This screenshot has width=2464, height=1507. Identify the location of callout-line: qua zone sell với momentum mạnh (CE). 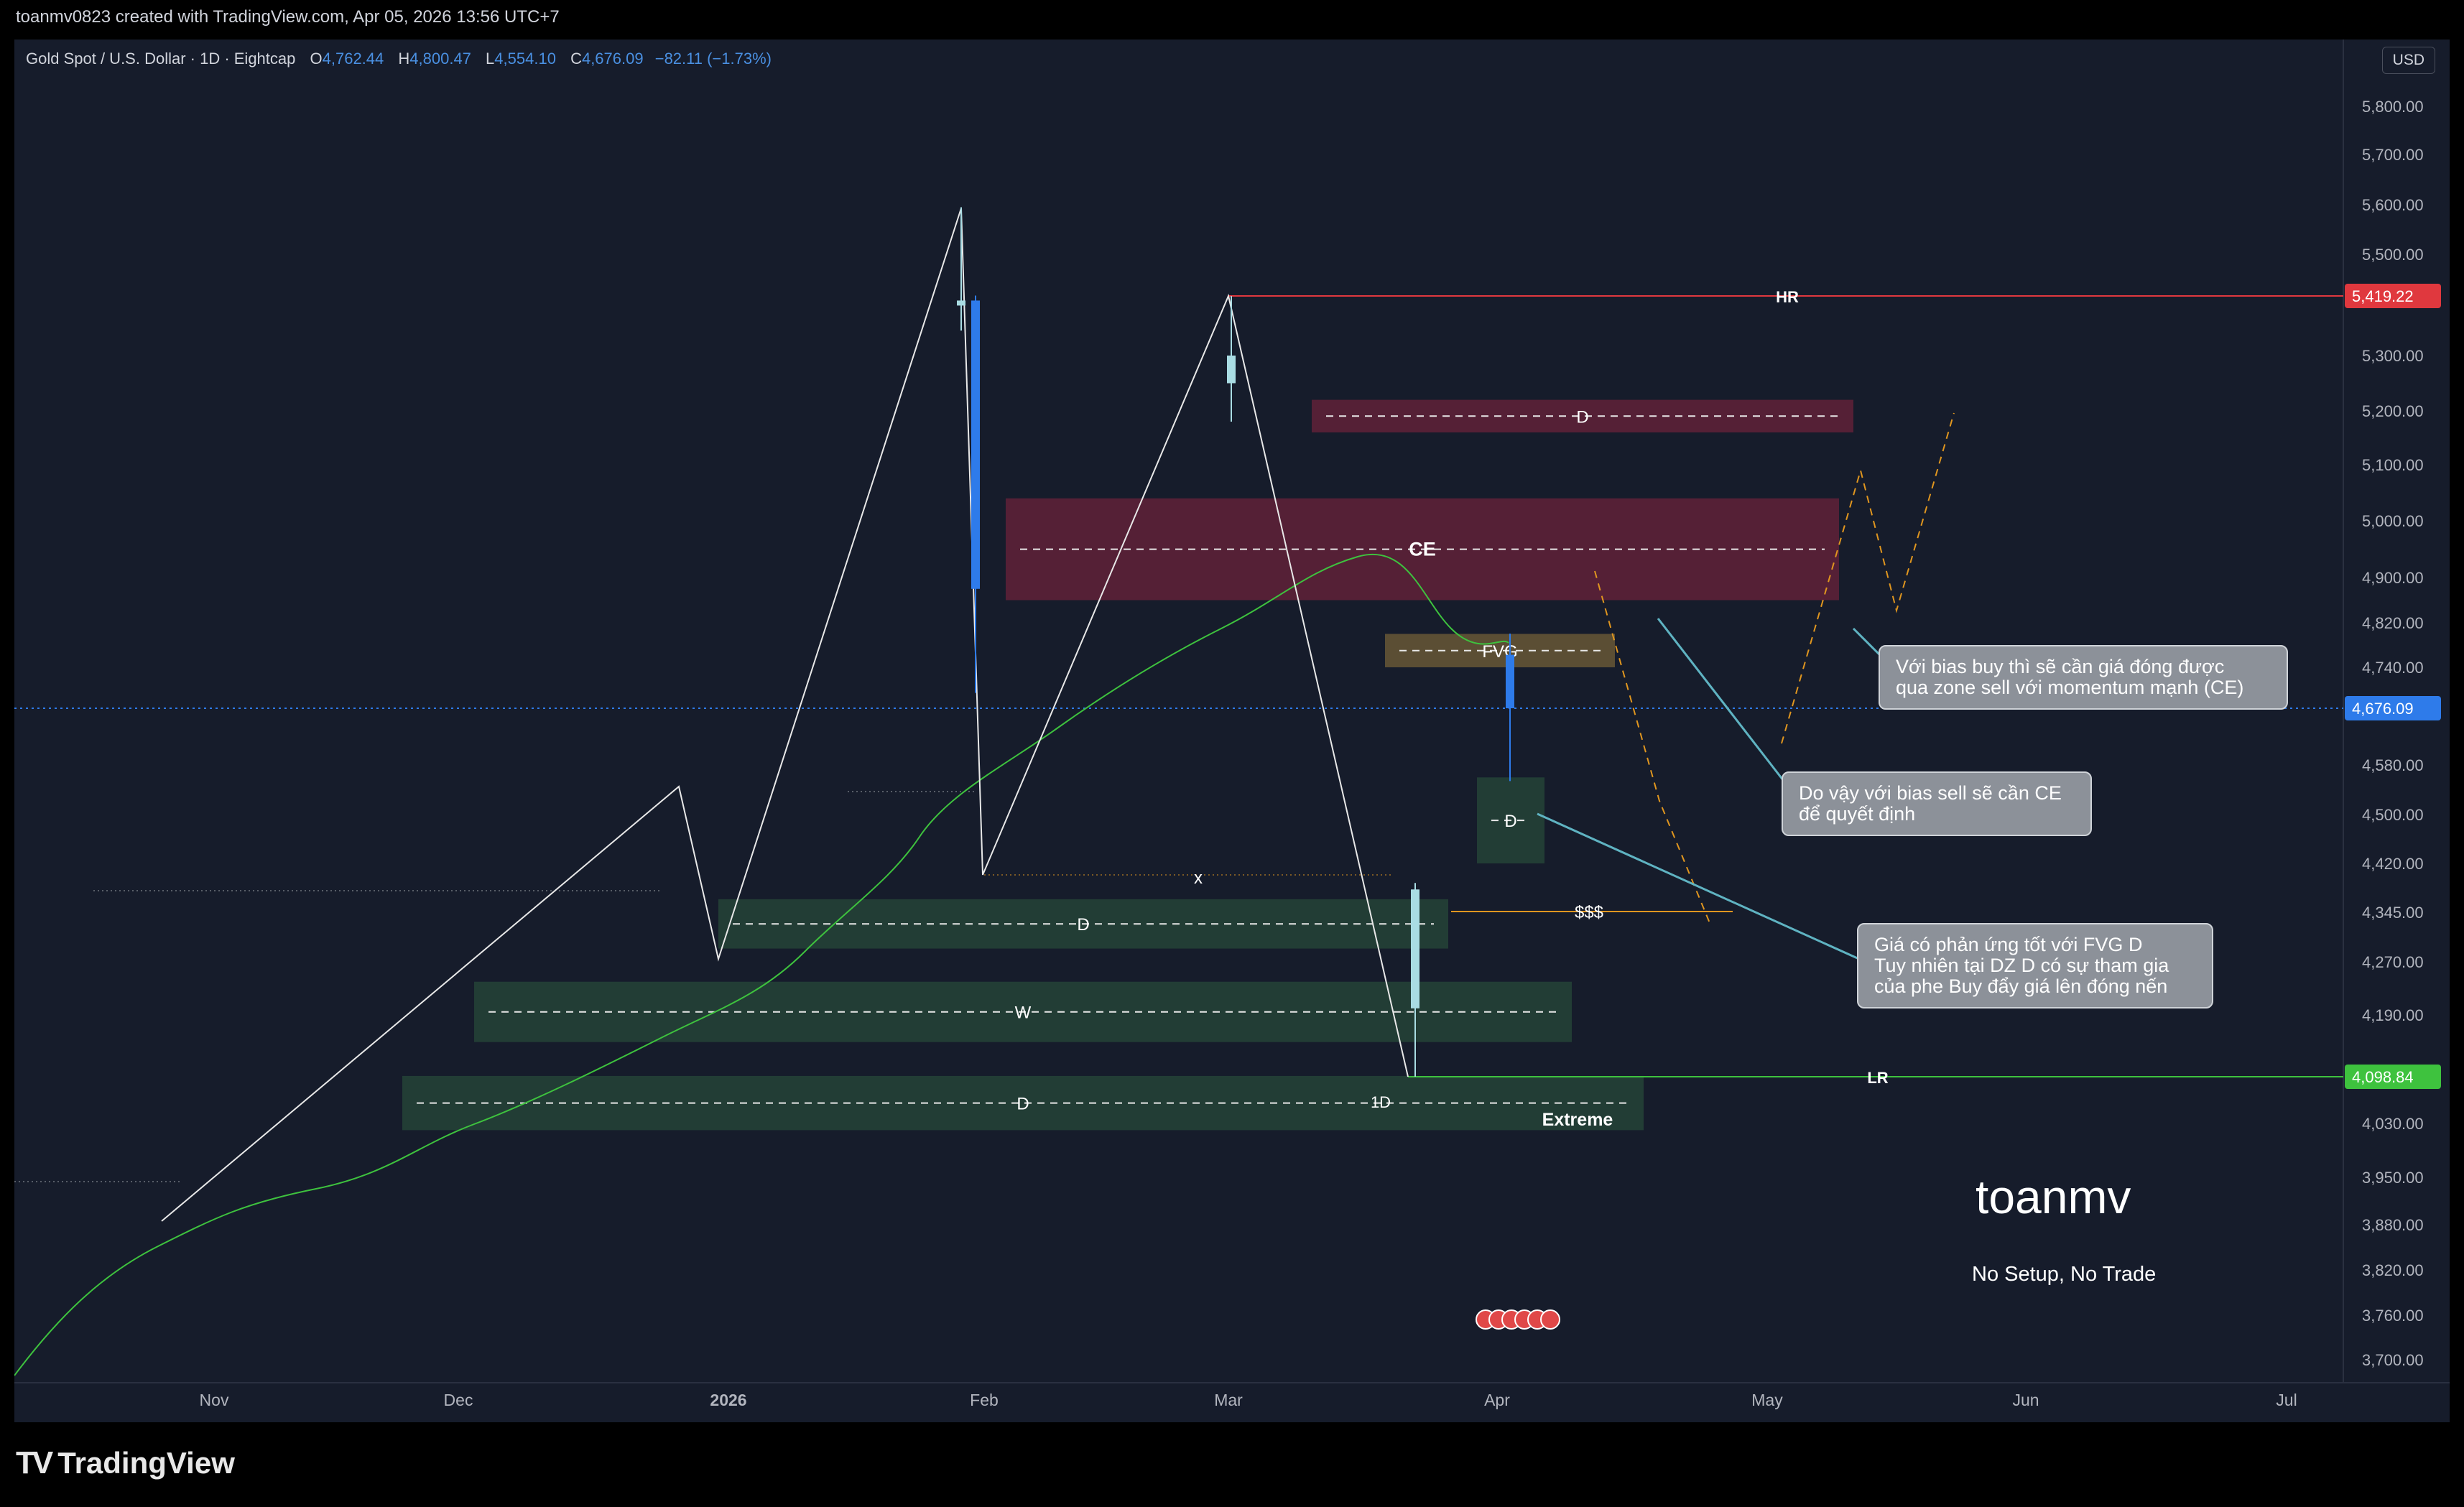
(2070, 687).